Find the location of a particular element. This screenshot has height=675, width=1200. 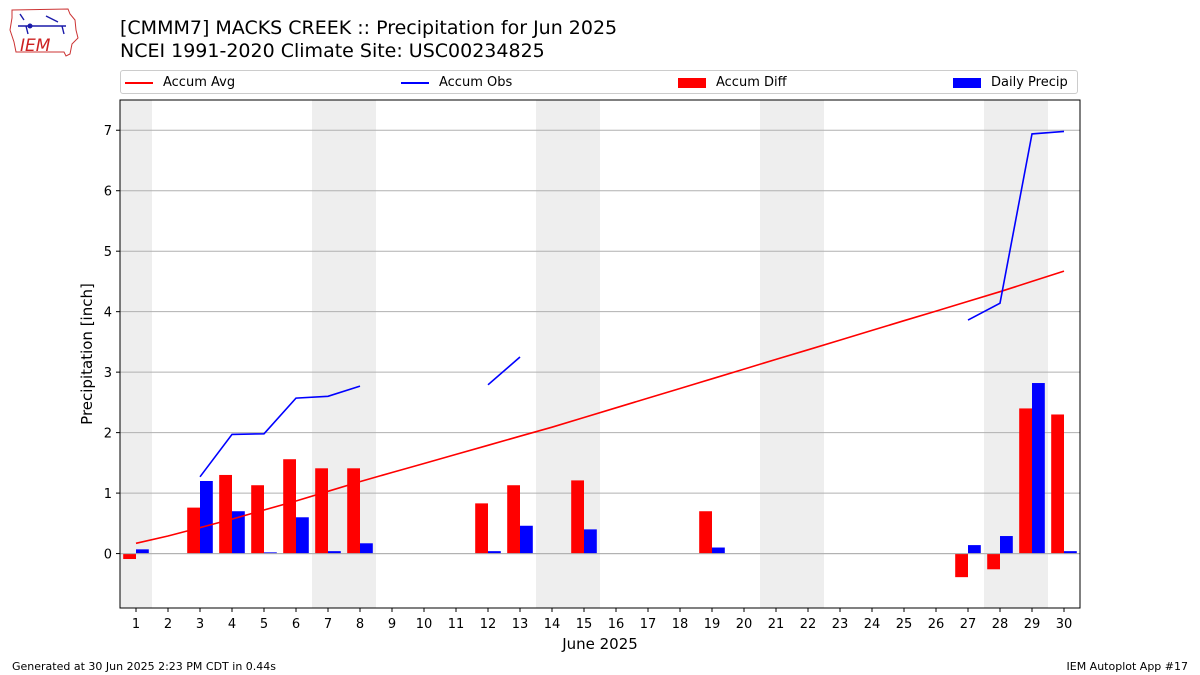

logo-text: IEM is located at coordinates (35, 46).